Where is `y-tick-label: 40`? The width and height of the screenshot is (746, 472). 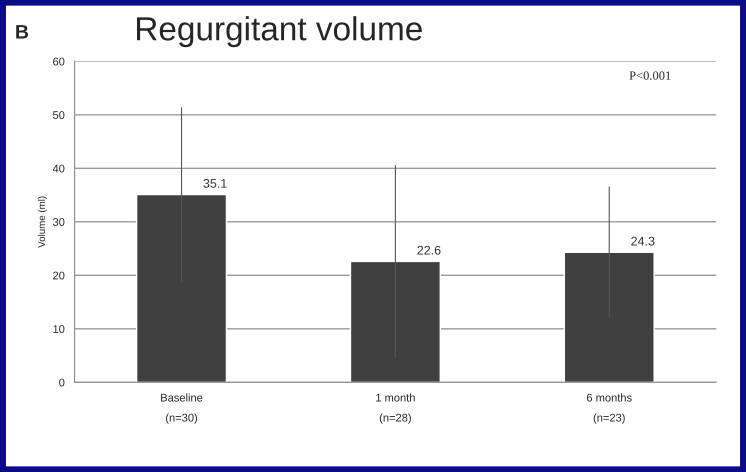
y-tick-label: 40 is located at coordinates (58, 168).